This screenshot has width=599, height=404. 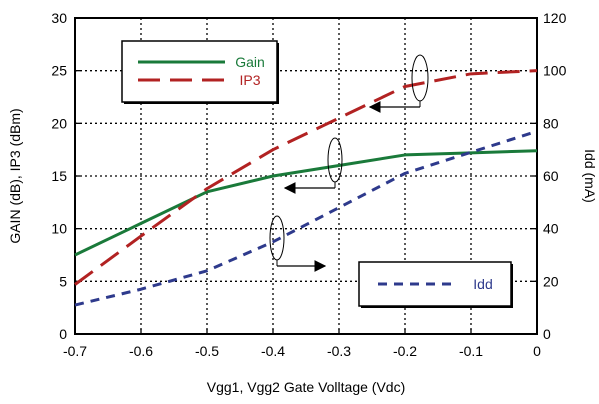 What do you see at coordinates (249, 80) in the screenshot?
I see `legend-label-ip3: IP3` at bounding box center [249, 80].